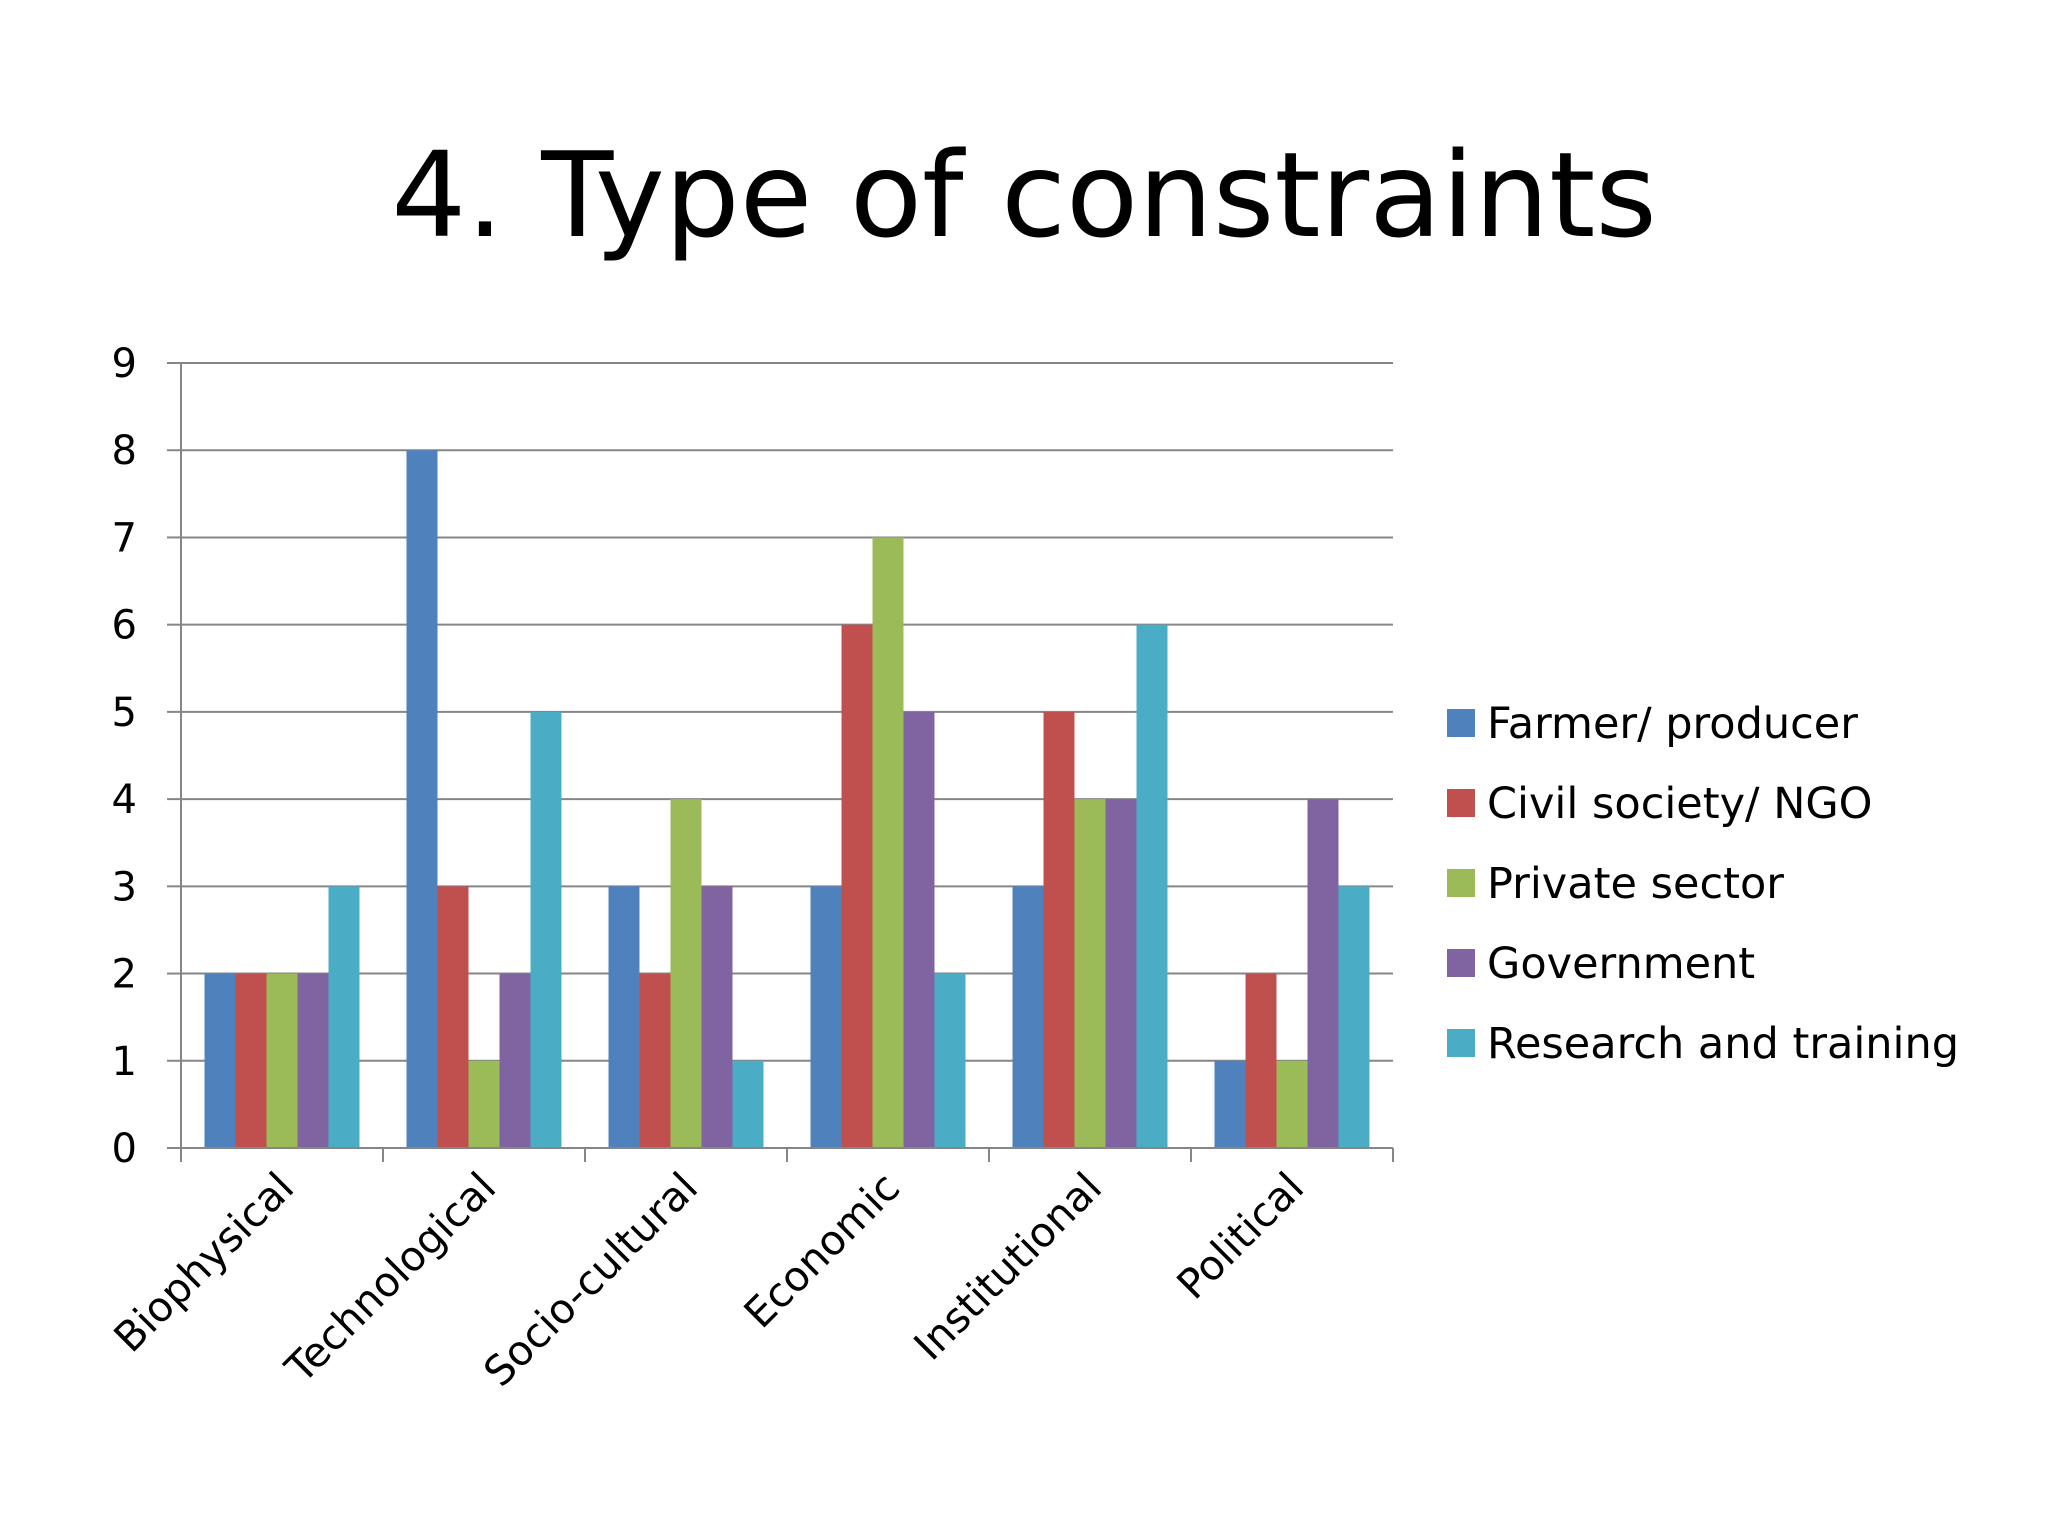 The width and height of the screenshot is (2048, 1536). I want to click on y-tick-label: 4, so click(124, 800).